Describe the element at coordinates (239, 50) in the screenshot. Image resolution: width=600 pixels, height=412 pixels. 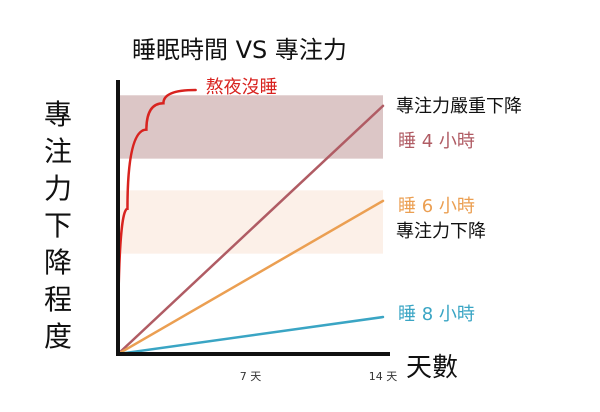
I see `chart-title: 睡眠時間 VS 專注力` at that location.